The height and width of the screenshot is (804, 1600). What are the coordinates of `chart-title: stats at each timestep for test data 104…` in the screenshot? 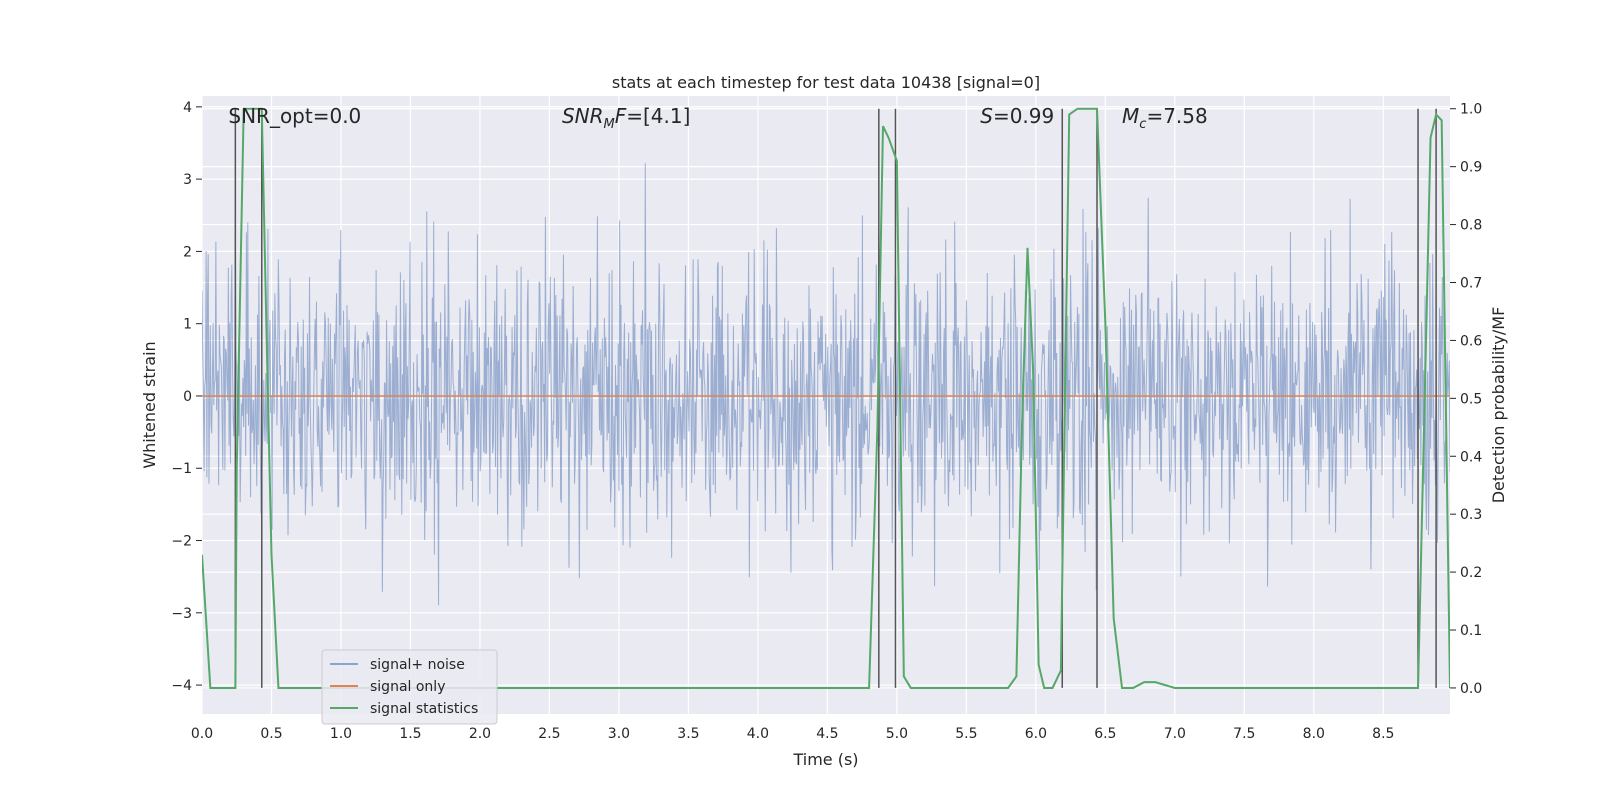 It's located at (826, 82).